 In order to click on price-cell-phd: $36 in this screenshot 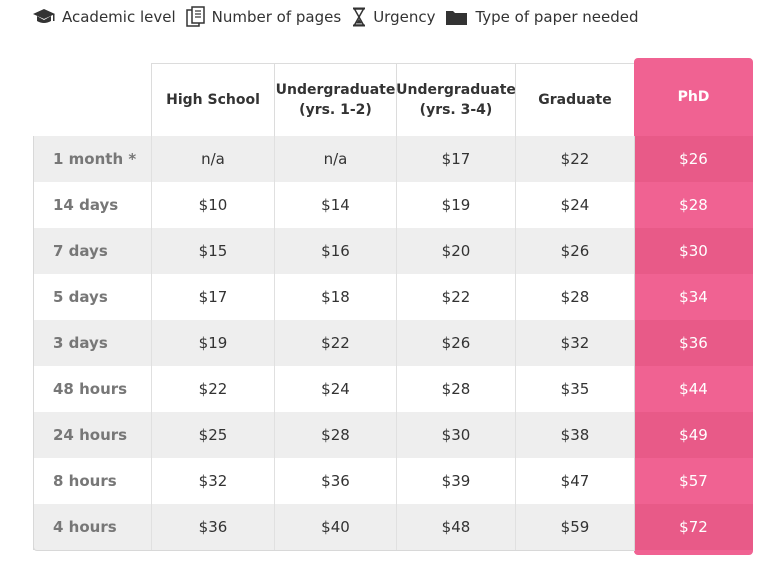, I will do `click(693, 343)`.